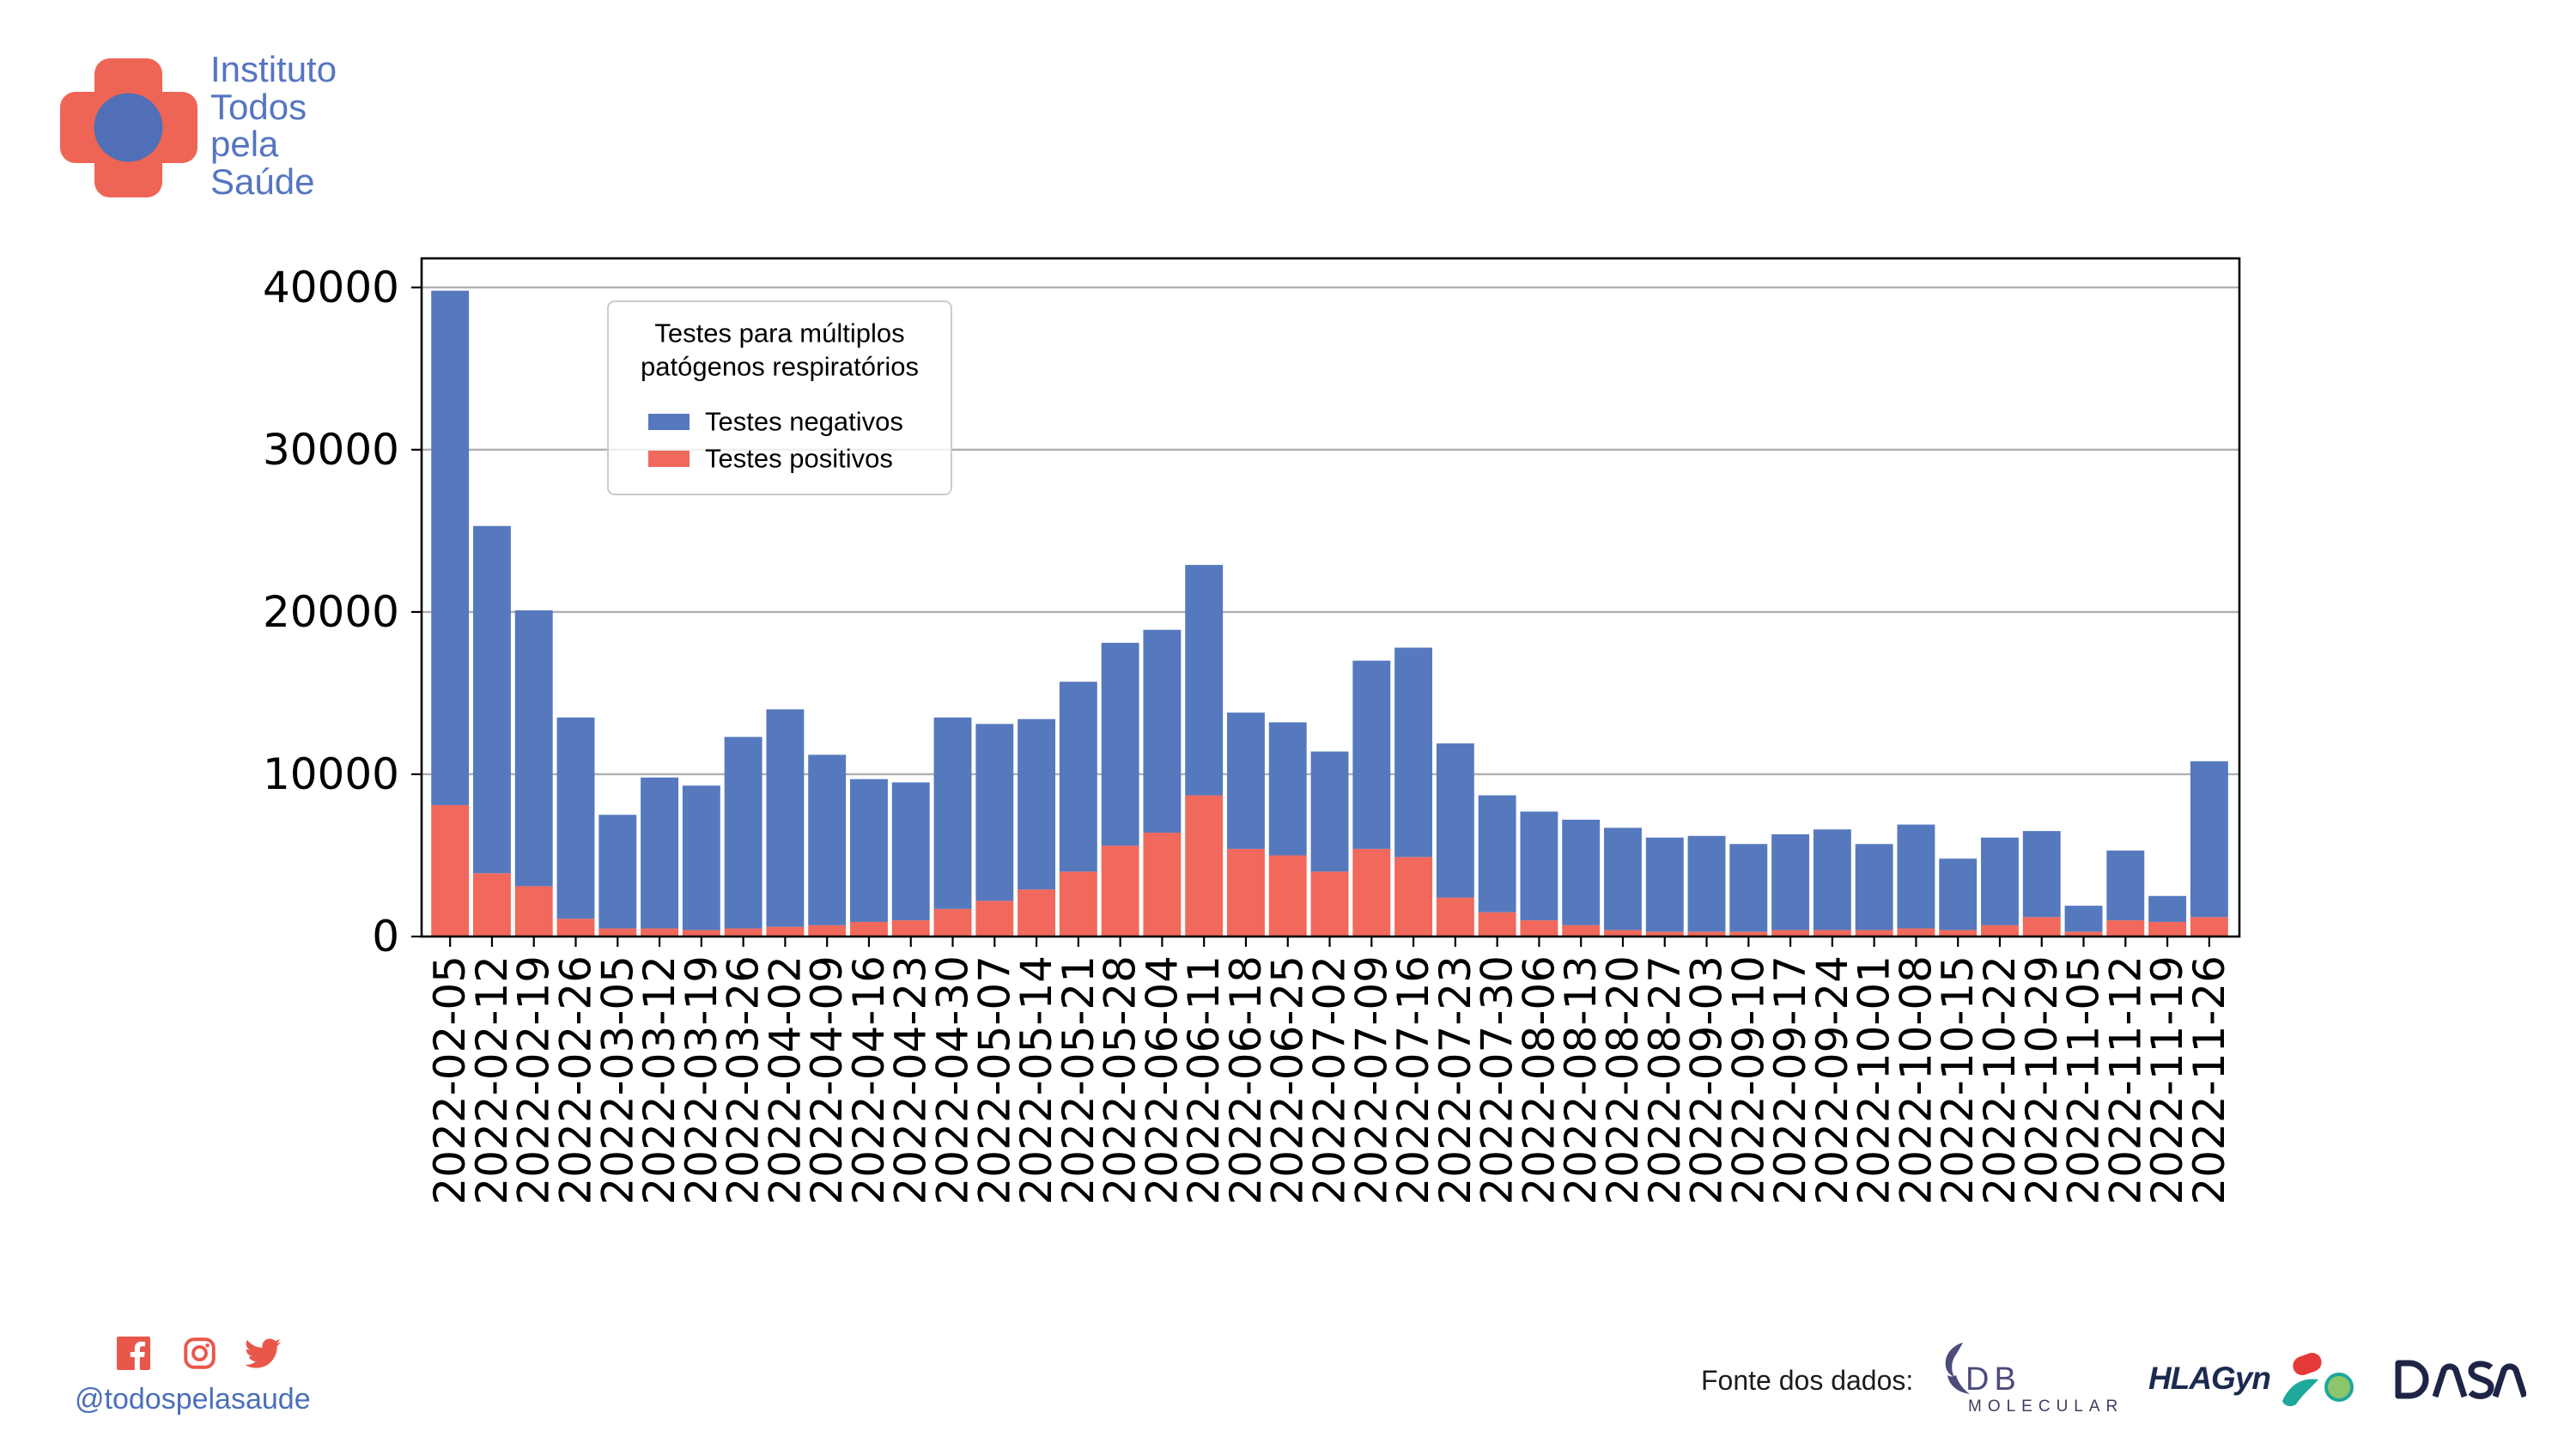 Image resolution: width=2576 pixels, height=1449 pixels. Describe the element at coordinates (492, 1080) in the screenshot. I see `x-tick-label: 2022-02-12` at that location.